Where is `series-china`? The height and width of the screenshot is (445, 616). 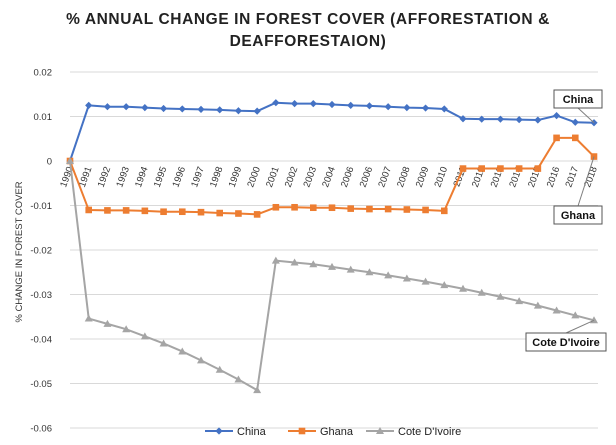
series-china is located at coordinates (332, 132).